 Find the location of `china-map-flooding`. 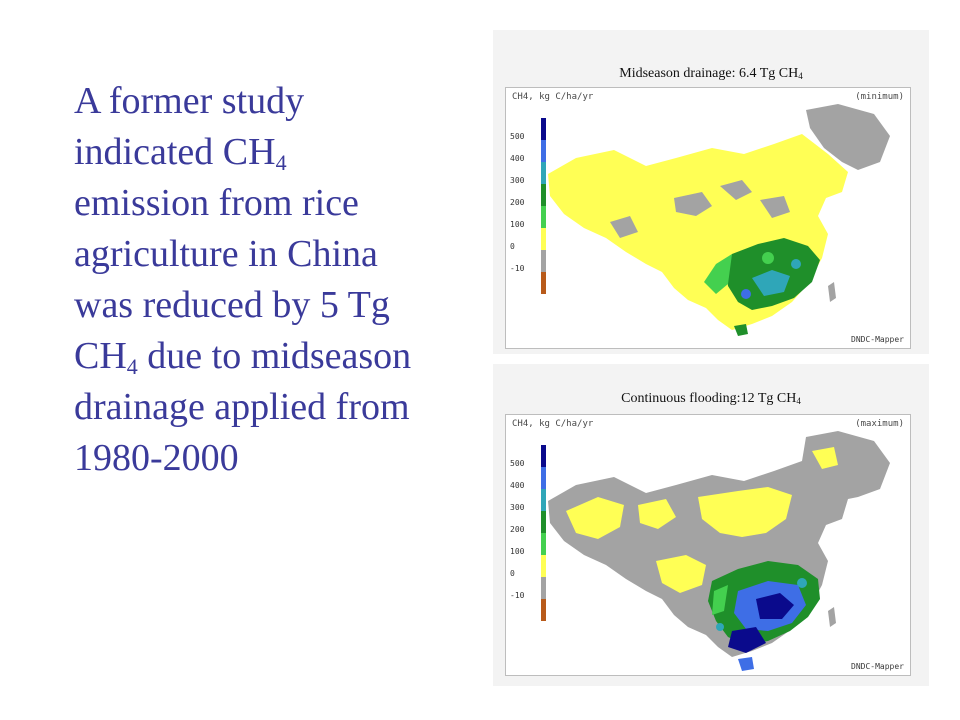

china-map-flooding is located at coordinates (719, 551).